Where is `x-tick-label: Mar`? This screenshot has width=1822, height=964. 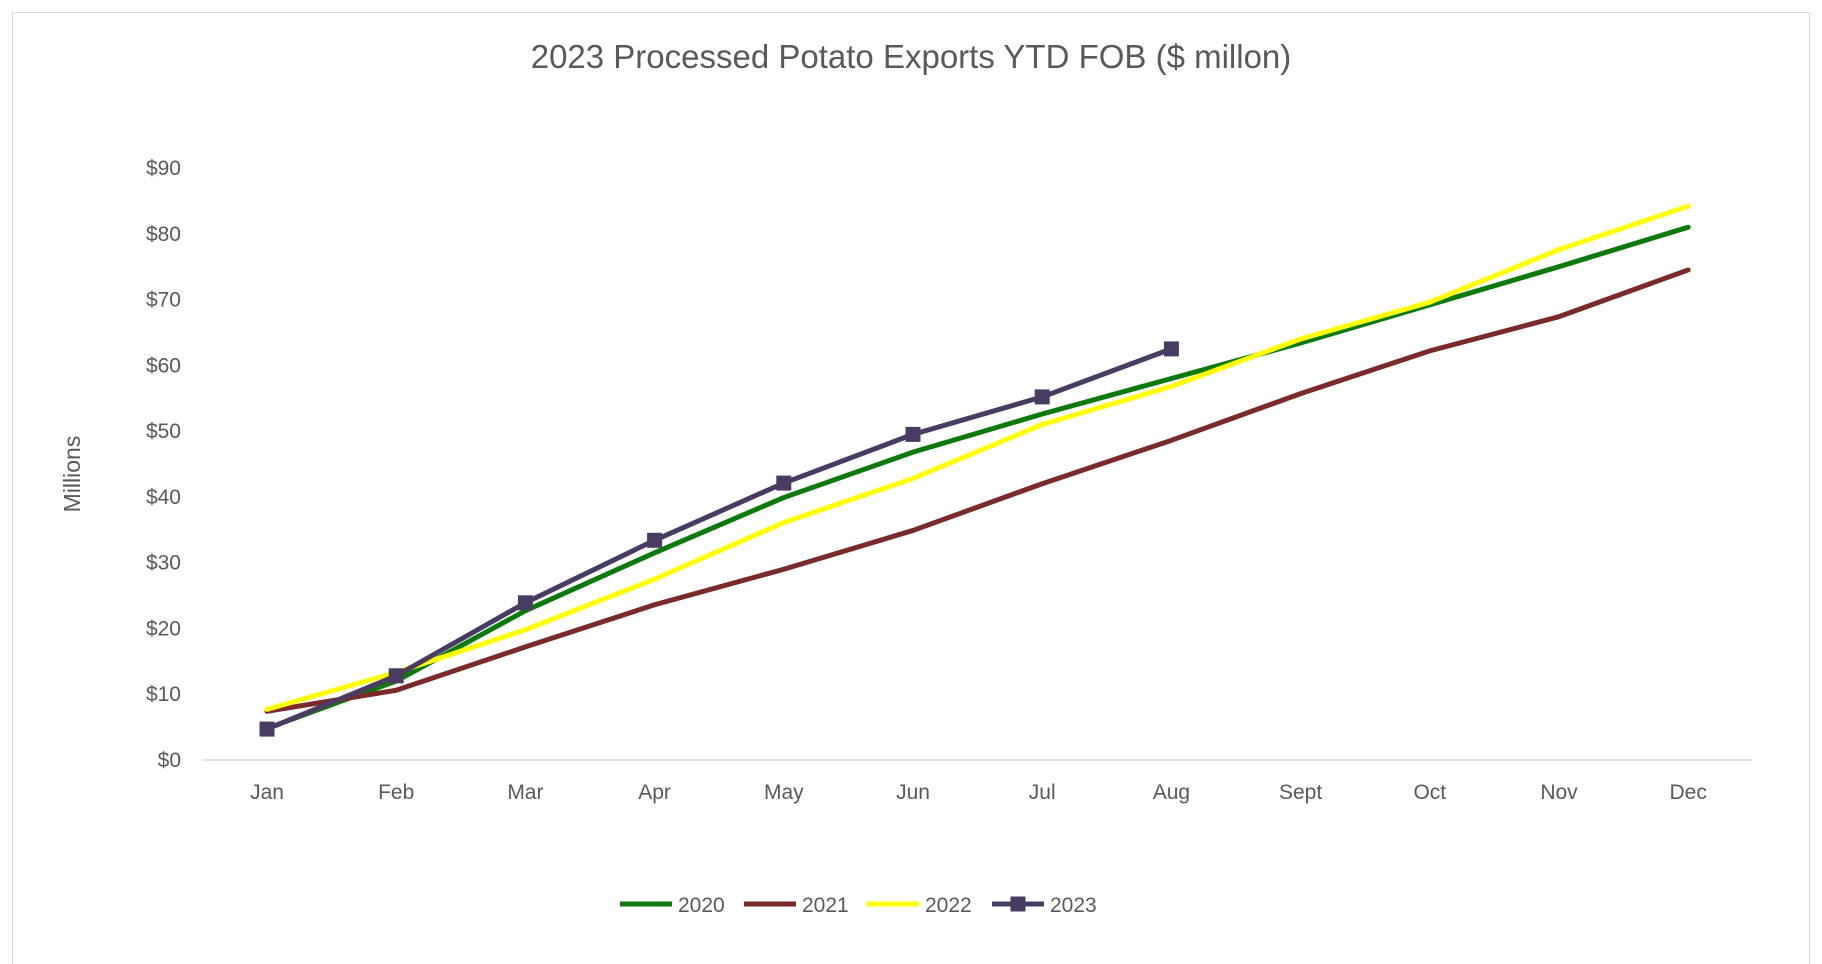
x-tick-label: Mar is located at coordinates (525, 792).